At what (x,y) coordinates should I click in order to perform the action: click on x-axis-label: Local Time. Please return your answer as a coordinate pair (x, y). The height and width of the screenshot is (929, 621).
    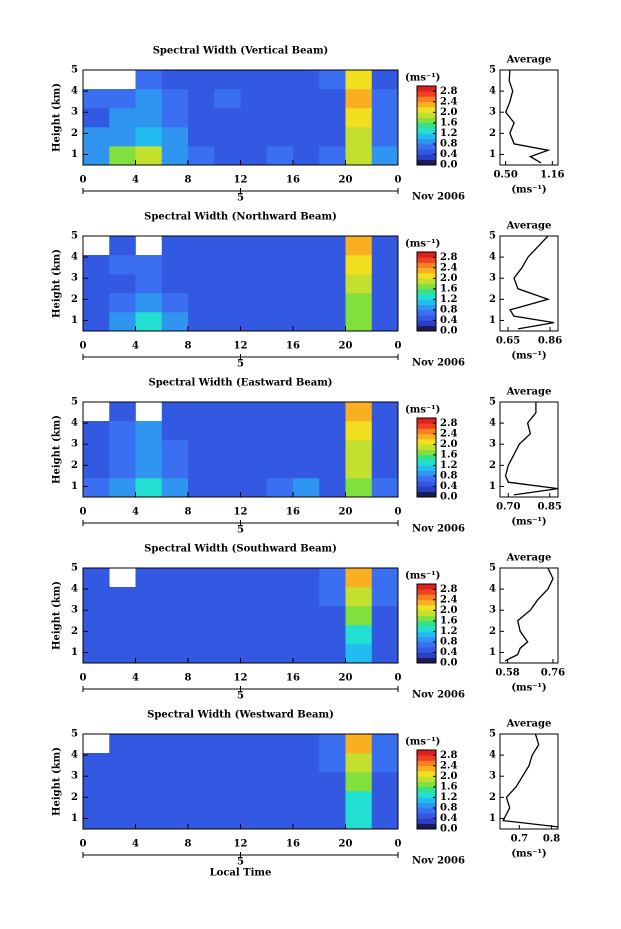
    Looking at the image, I should click on (241, 873).